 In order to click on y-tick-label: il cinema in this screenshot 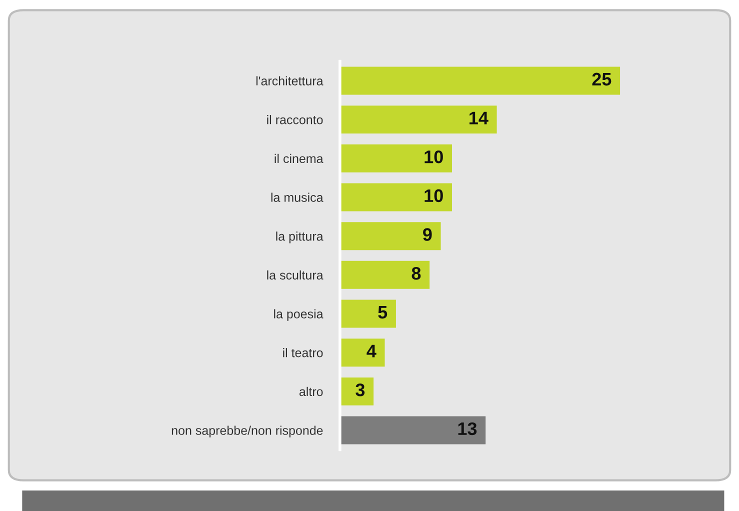, I will do `click(299, 159)`.